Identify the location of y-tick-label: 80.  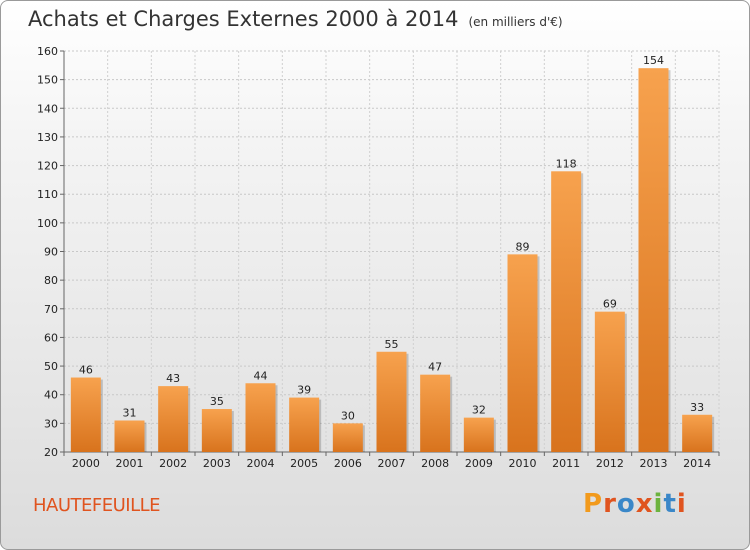
(51, 280).